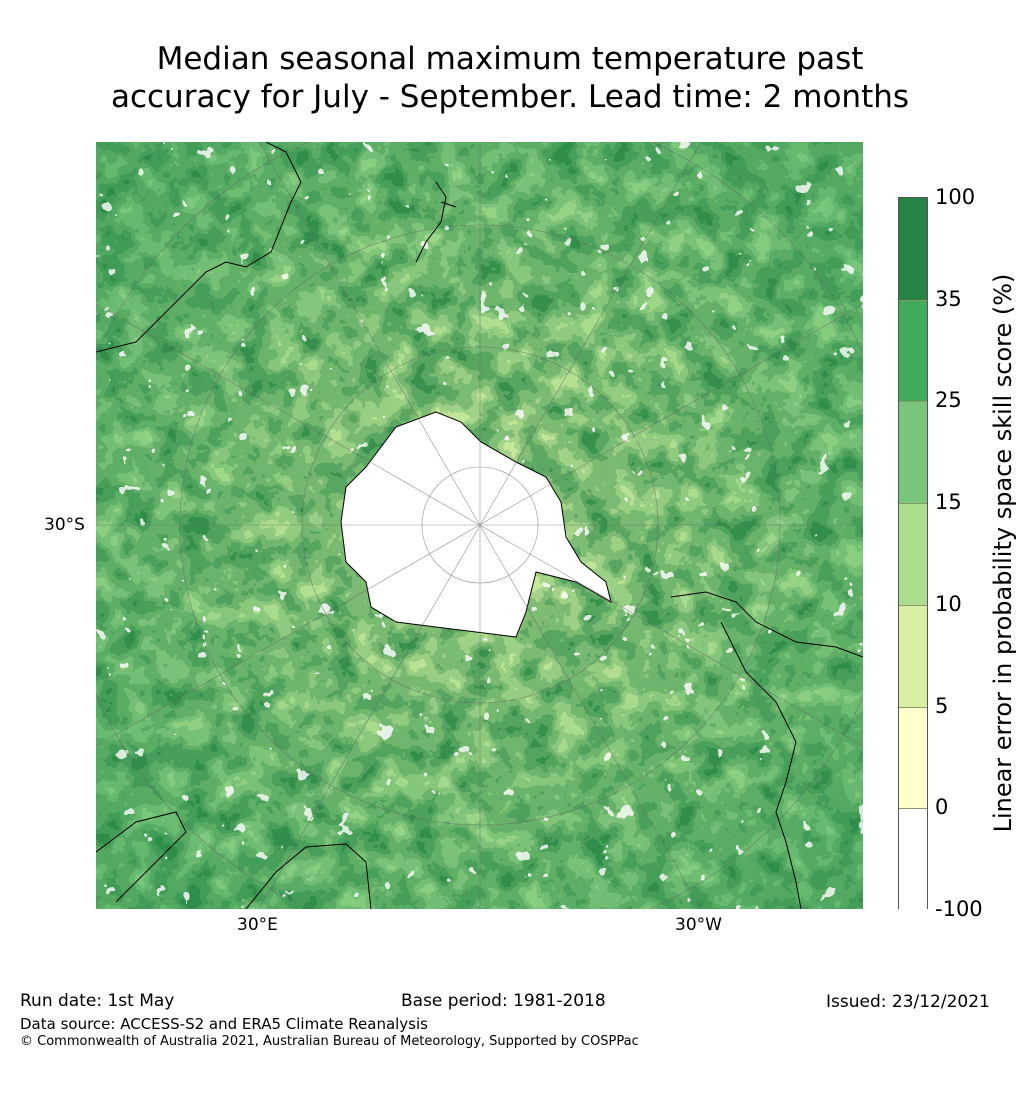 Image resolution: width=1020 pixels, height=1095 pixels. I want to click on map-title-line-1: Median seasonal maximum temperature past, so click(510, 59).